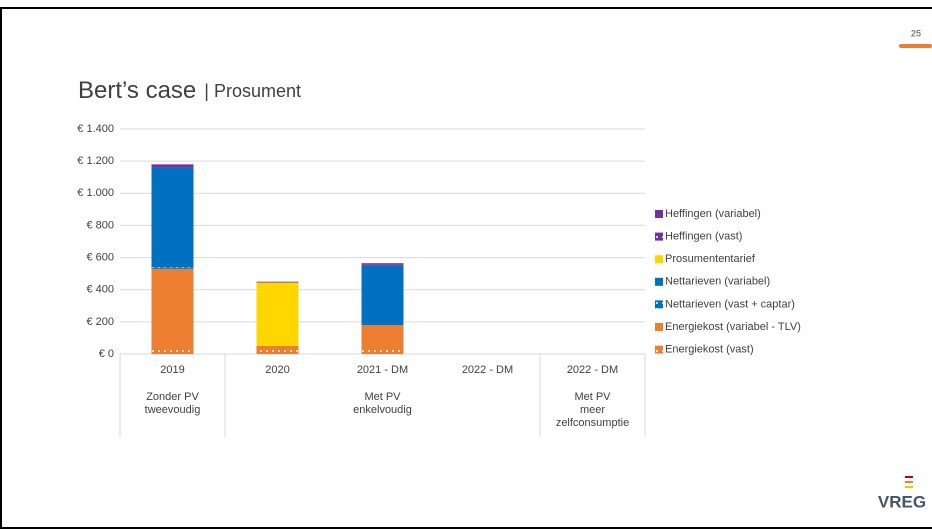 This screenshot has height=530, width=932. What do you see at coordinates (252, 91) in the screenshot?
I see `title-sub: | Prosument` at bounding box center [252, 91].